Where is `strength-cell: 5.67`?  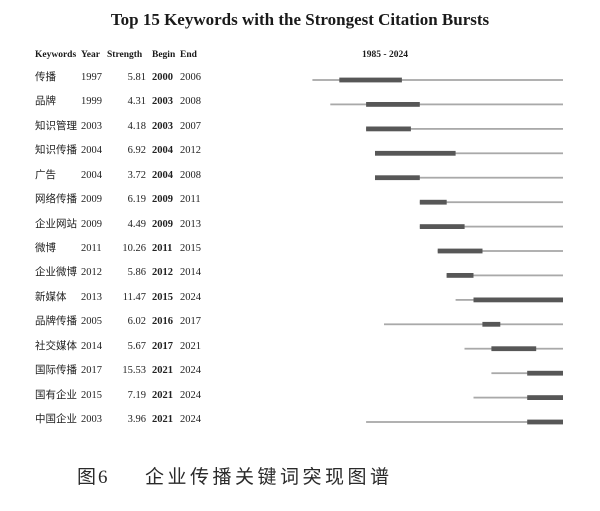 strength-cell: 5.67 is located at coordinates (136, 346).